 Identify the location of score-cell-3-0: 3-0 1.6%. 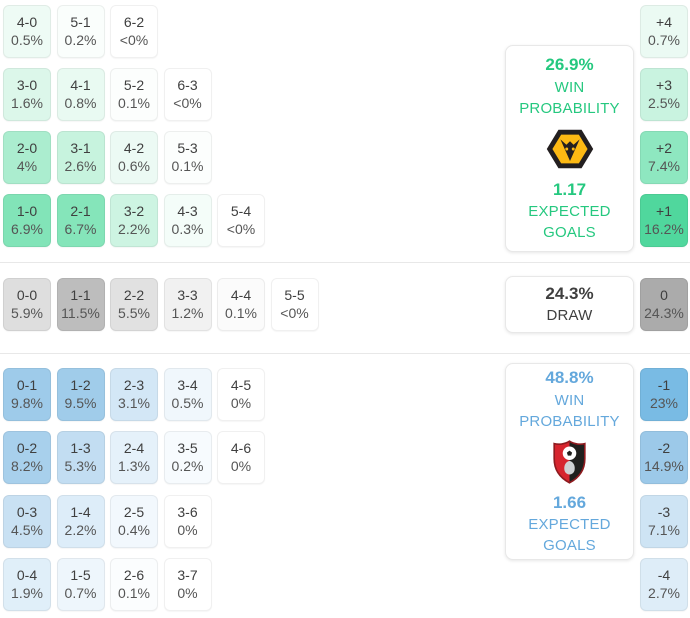
(27, 94).